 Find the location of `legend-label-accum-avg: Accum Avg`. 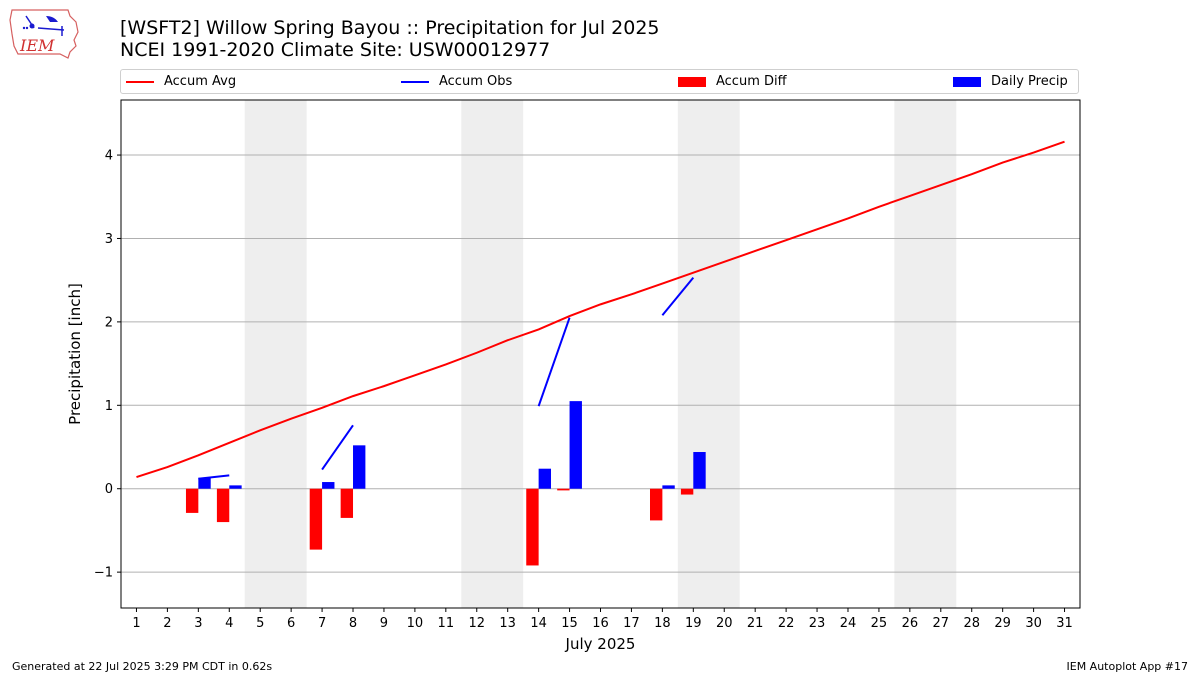

legend-label-accum-avg: Accum Avg is located at coordinates (200, 81).